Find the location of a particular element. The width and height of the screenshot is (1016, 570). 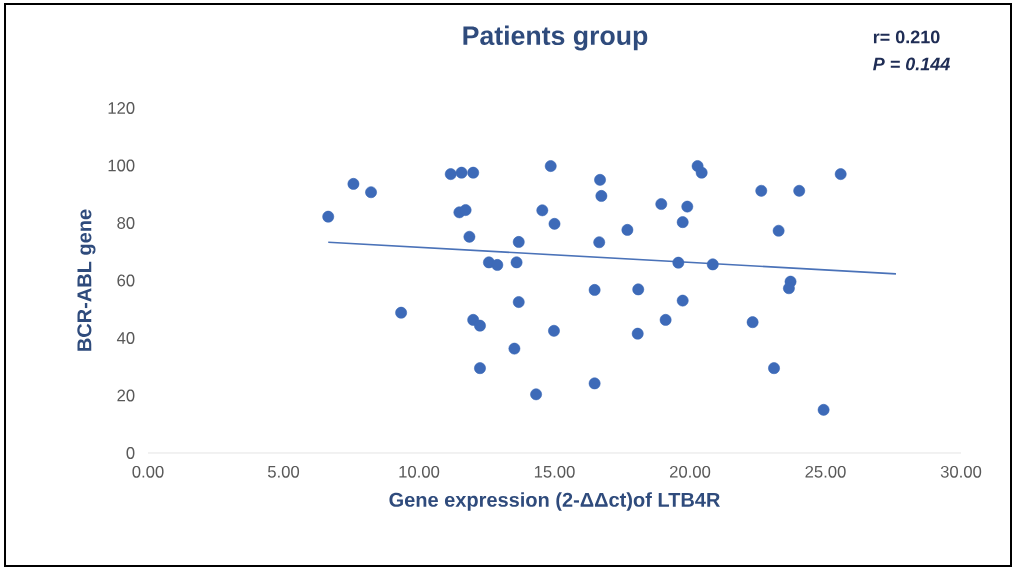

x-tick-label: 10.00 is located at coordinates (419, 471).